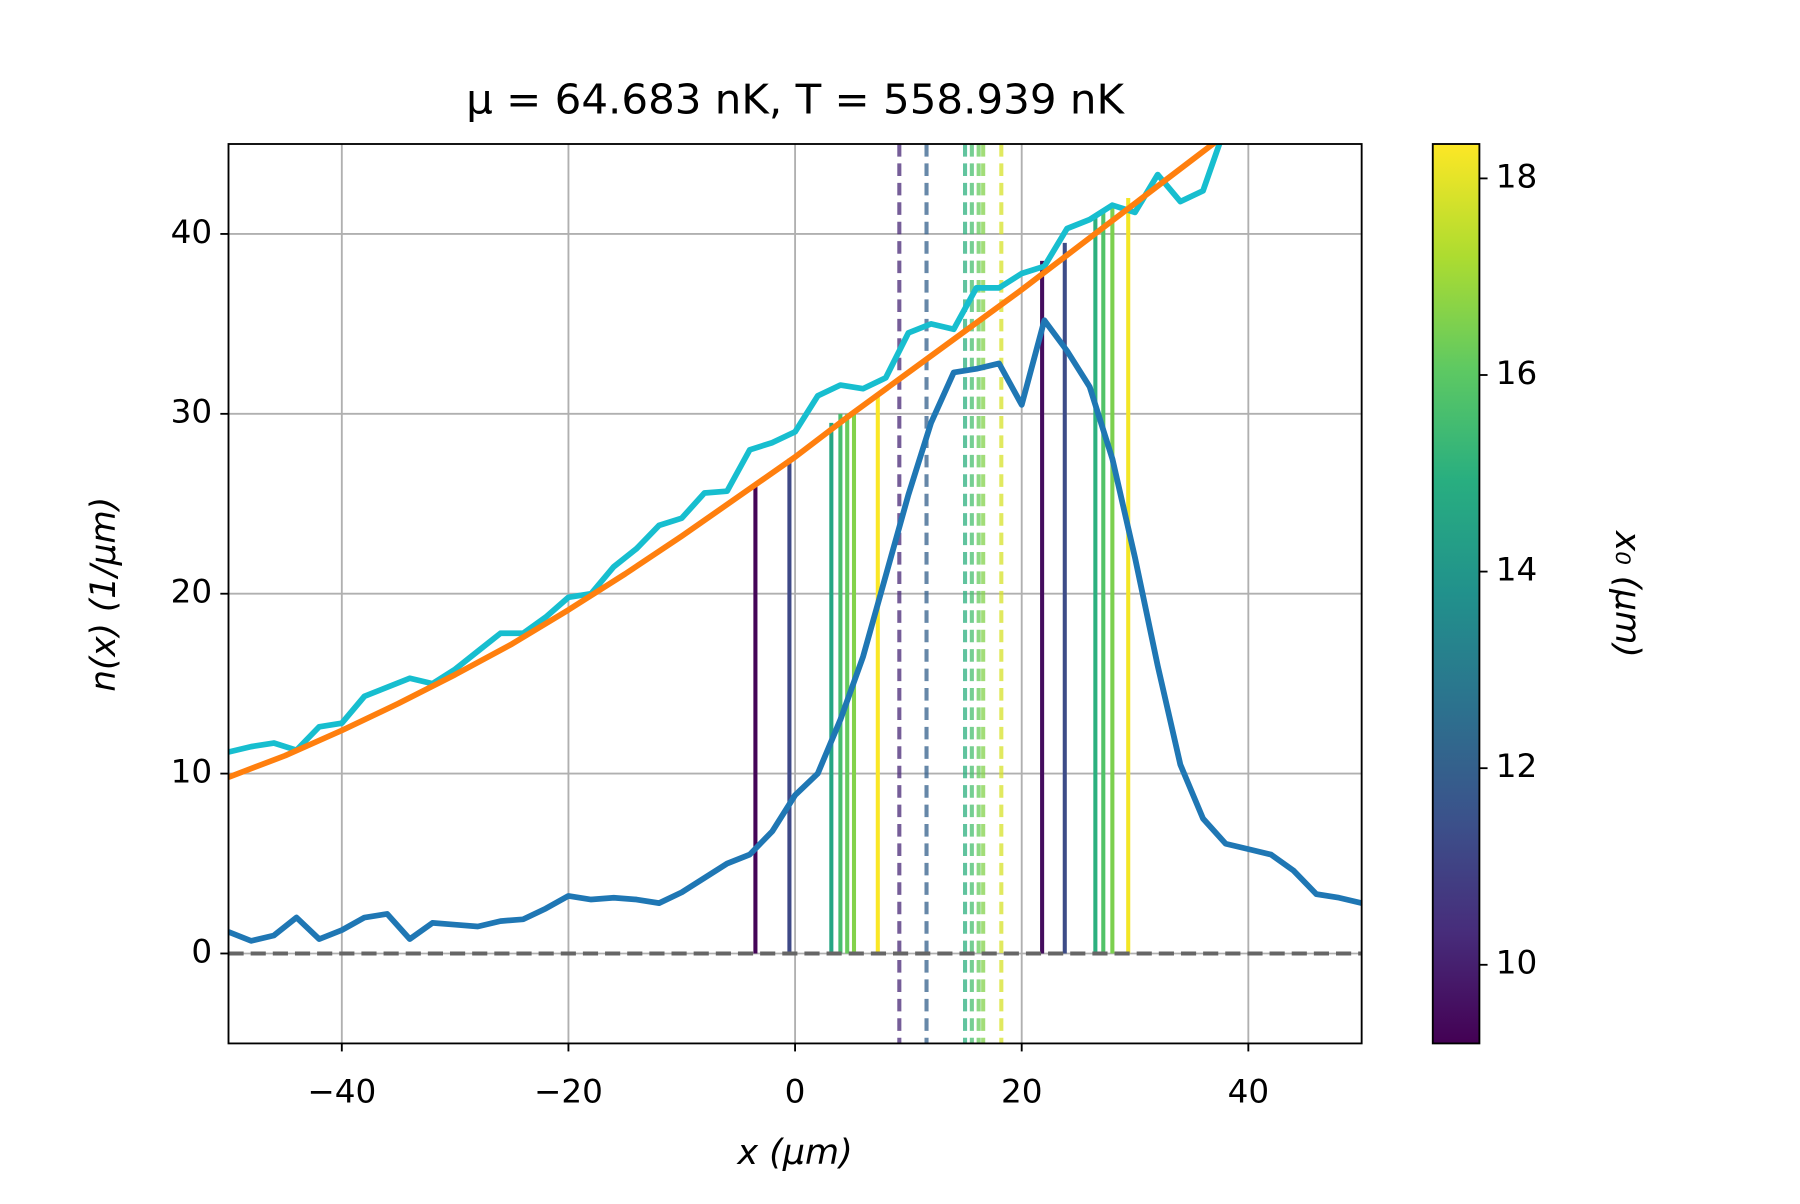 Image resolution: width=1800 pixels, height=1204 pixels. I want to click on colorbar-tick-label: 10, so click(1517, 963).